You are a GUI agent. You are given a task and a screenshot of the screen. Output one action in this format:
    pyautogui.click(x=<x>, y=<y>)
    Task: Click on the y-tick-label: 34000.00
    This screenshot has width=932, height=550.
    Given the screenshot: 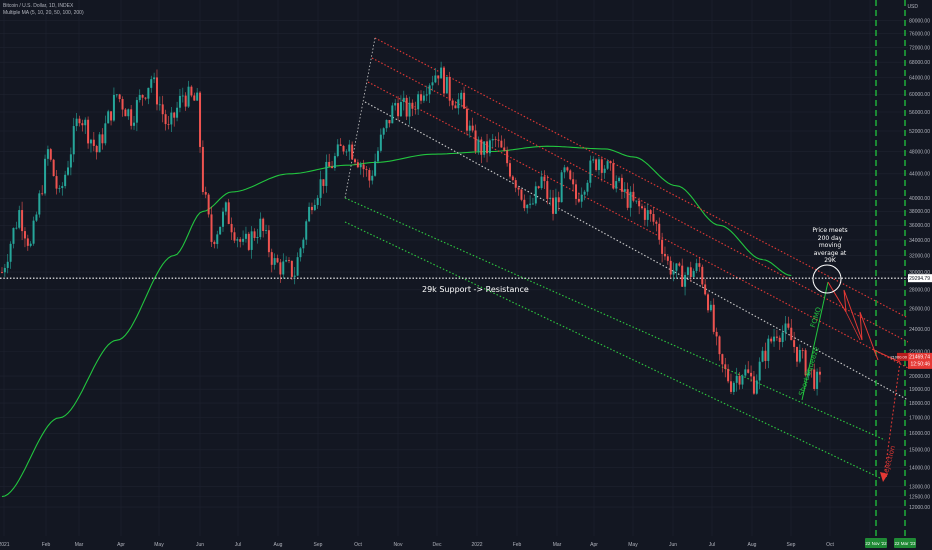 What is the action you would take?
    pyautogui.click(x=919, y=241)
    